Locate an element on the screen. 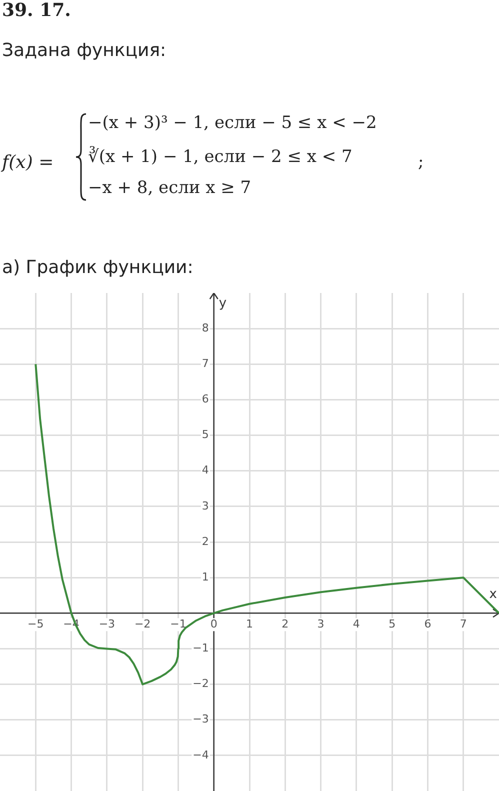 This screenshot has width=499, height=791. y-tick-label: 4 is located at coordinates (205, 470).